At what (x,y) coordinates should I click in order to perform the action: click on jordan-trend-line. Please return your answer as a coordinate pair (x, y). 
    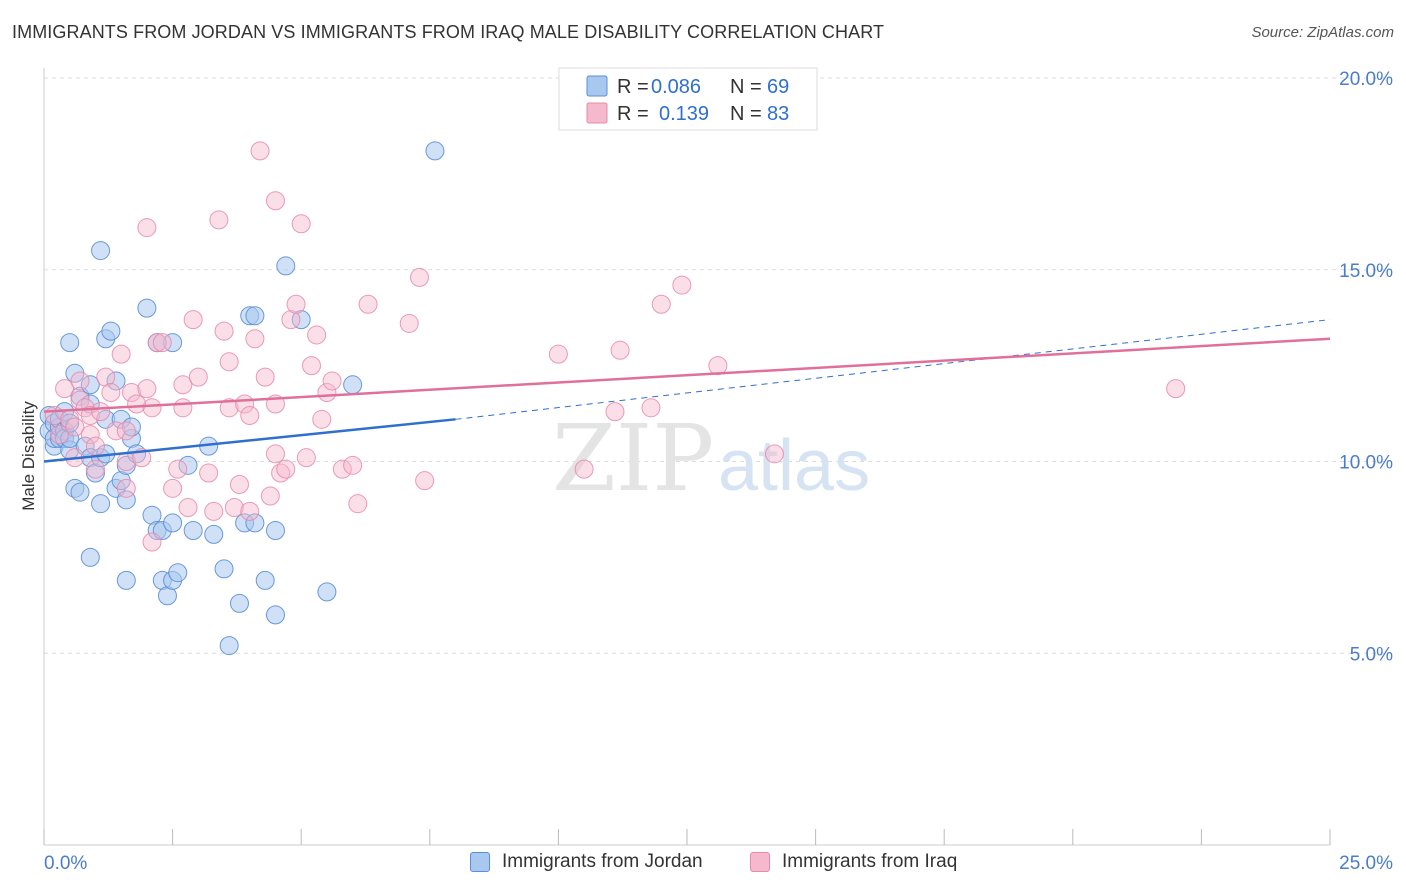
    Looking at the image, I should click on (249, 440).